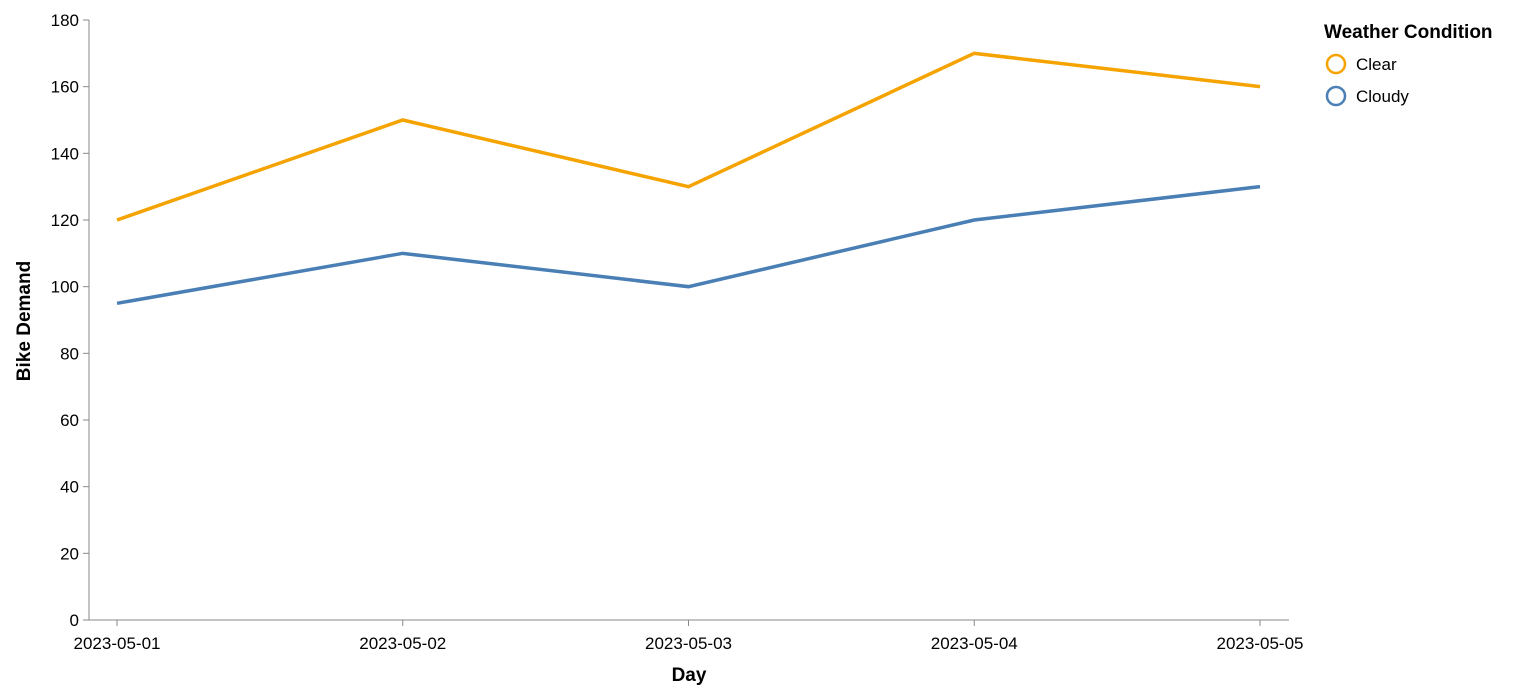  What do you see at coordinates (24, 321) in the screenshot?
I see `y-axis-title: Bike Demand` at bounding box center [24, 321].